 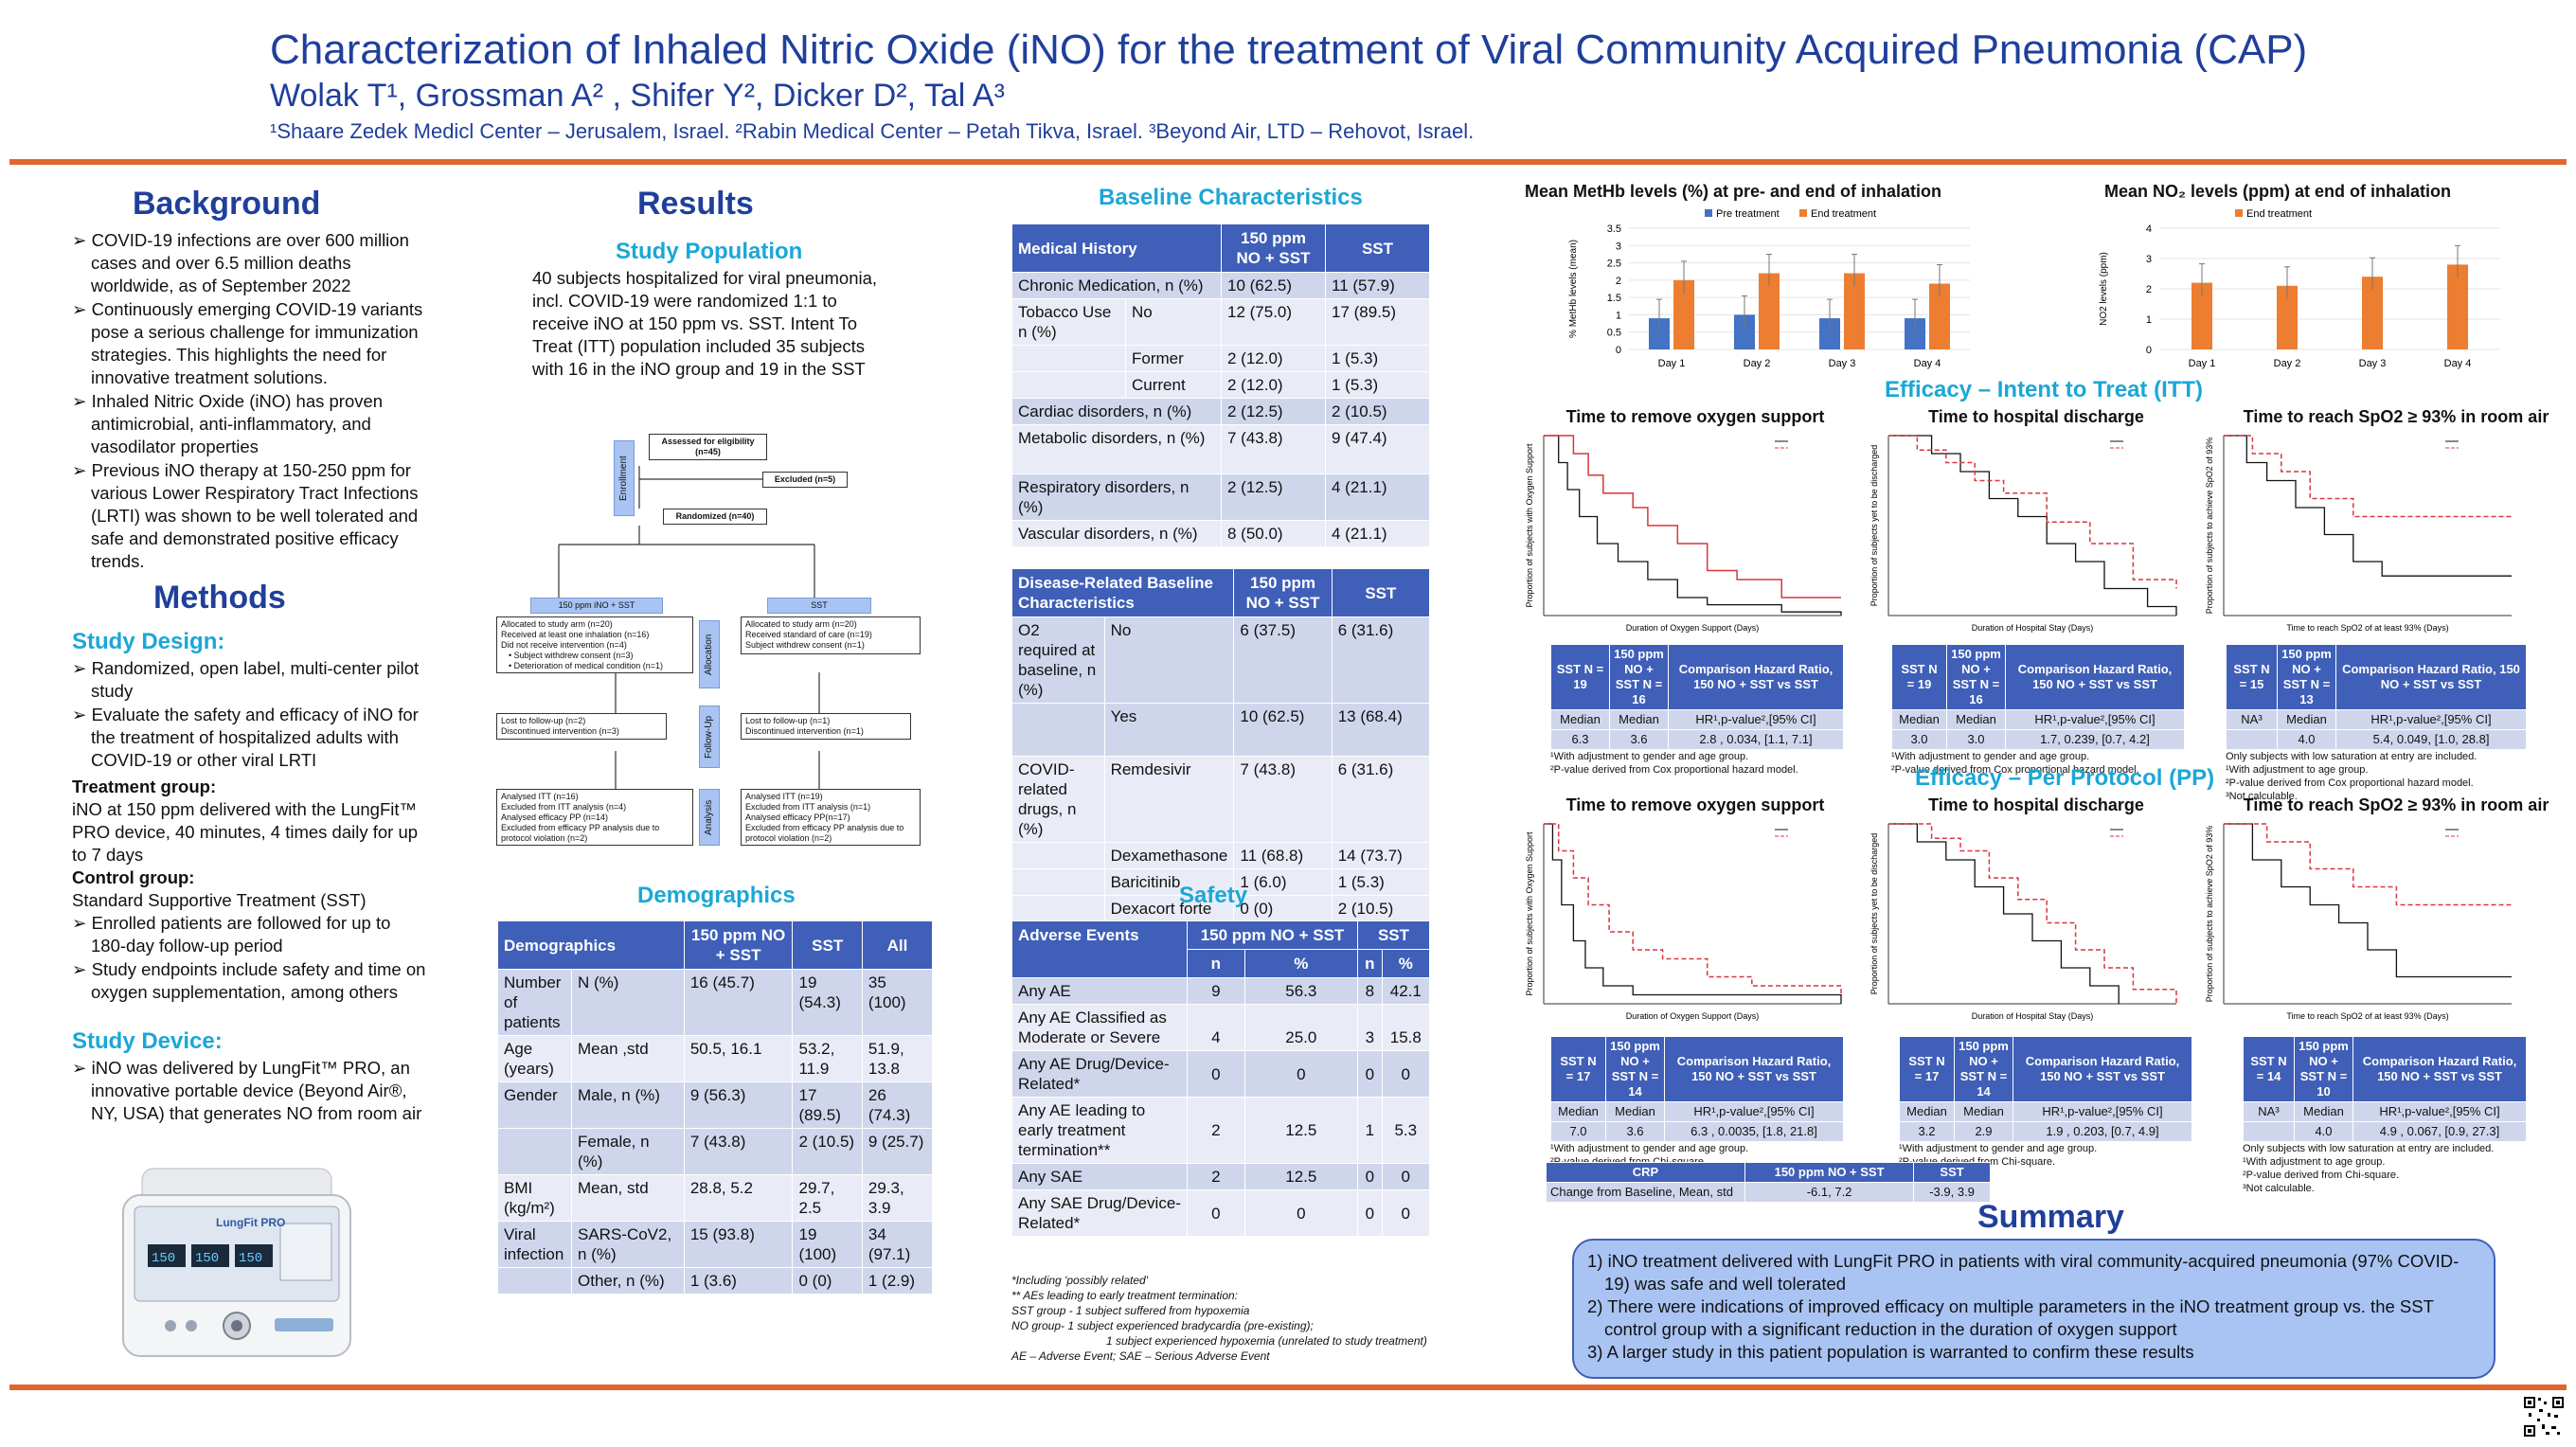 I want to click on table-row: Dexacort forte 0 (0) 2 (10.5), so click(x=1221, y=908).